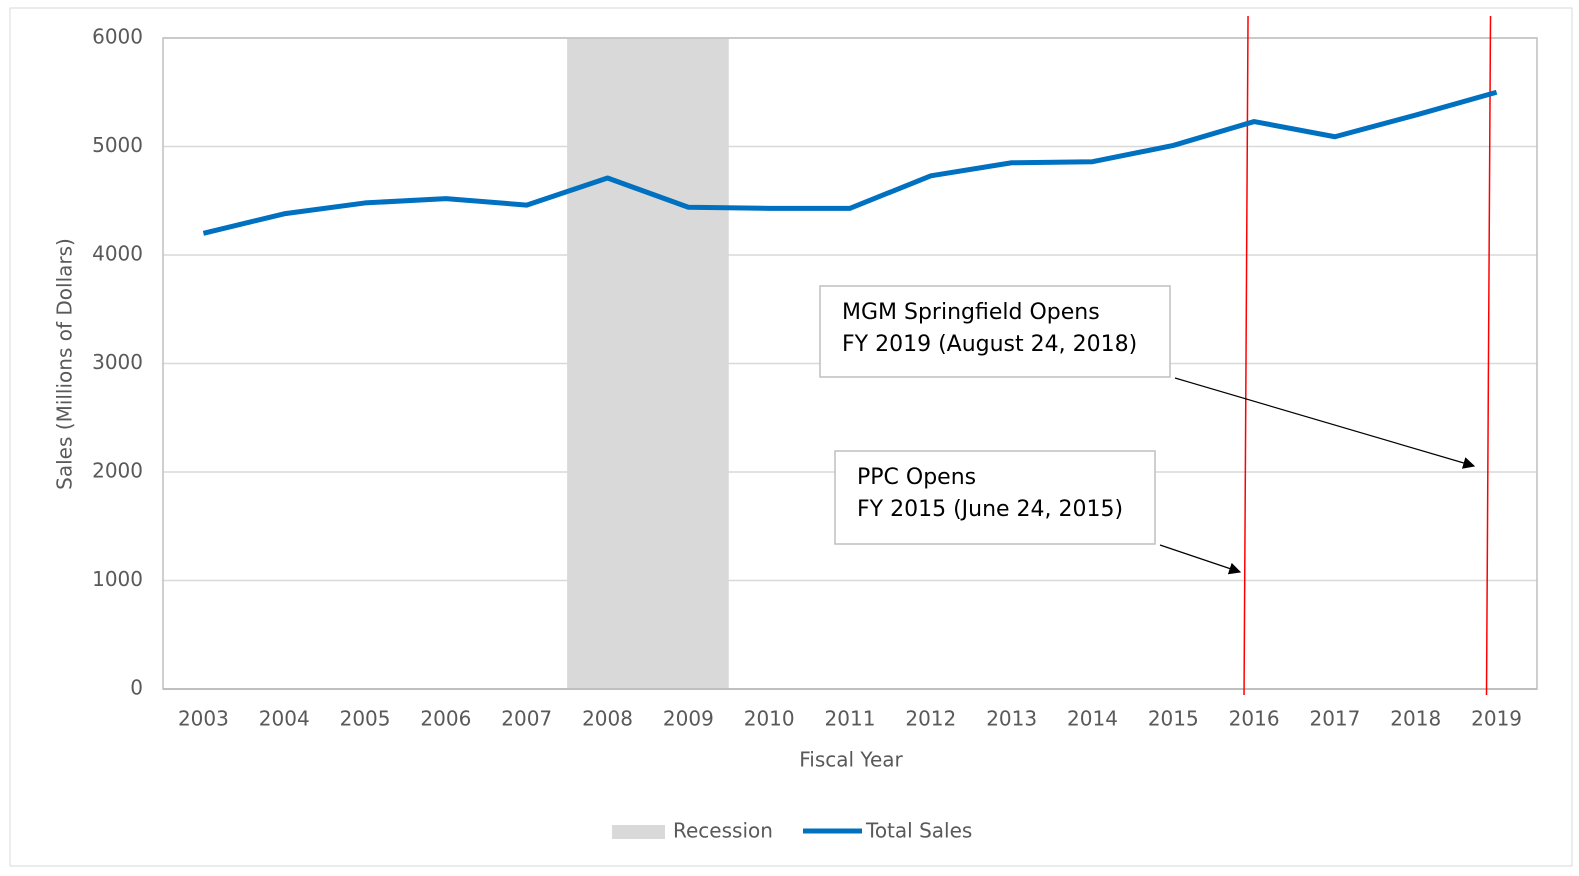  I want to click on x-tick-label: 2018, so click(1415, 719).